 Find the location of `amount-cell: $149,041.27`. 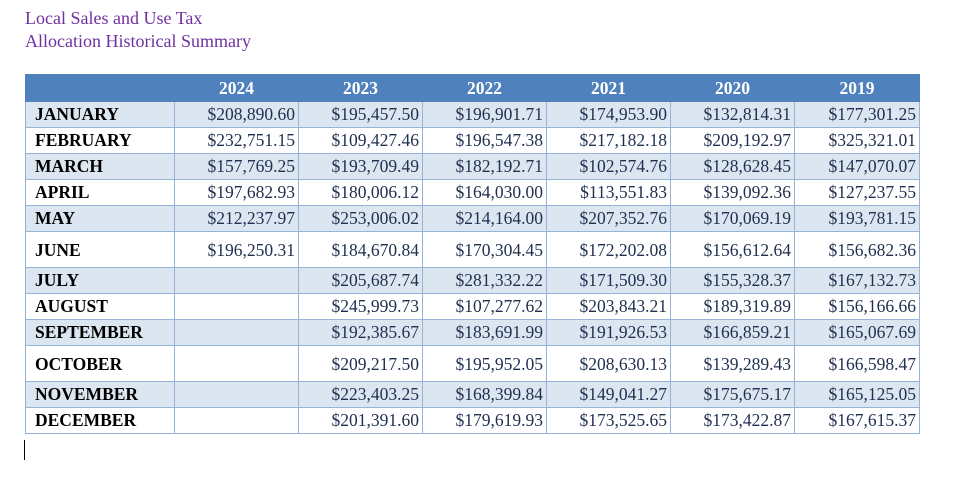

amount-cell: $149,041.27 is located at coordinates (608, 394).